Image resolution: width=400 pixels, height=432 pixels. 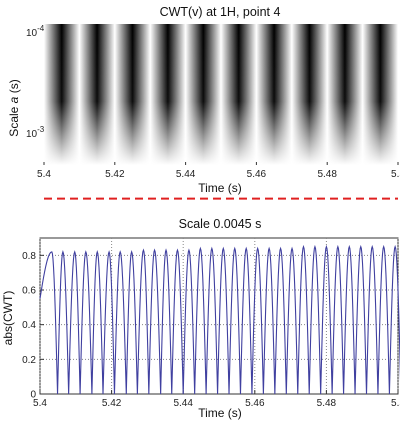 I want to click on bottom-y-tick-label: 0.6, so click(x=29, y=291).